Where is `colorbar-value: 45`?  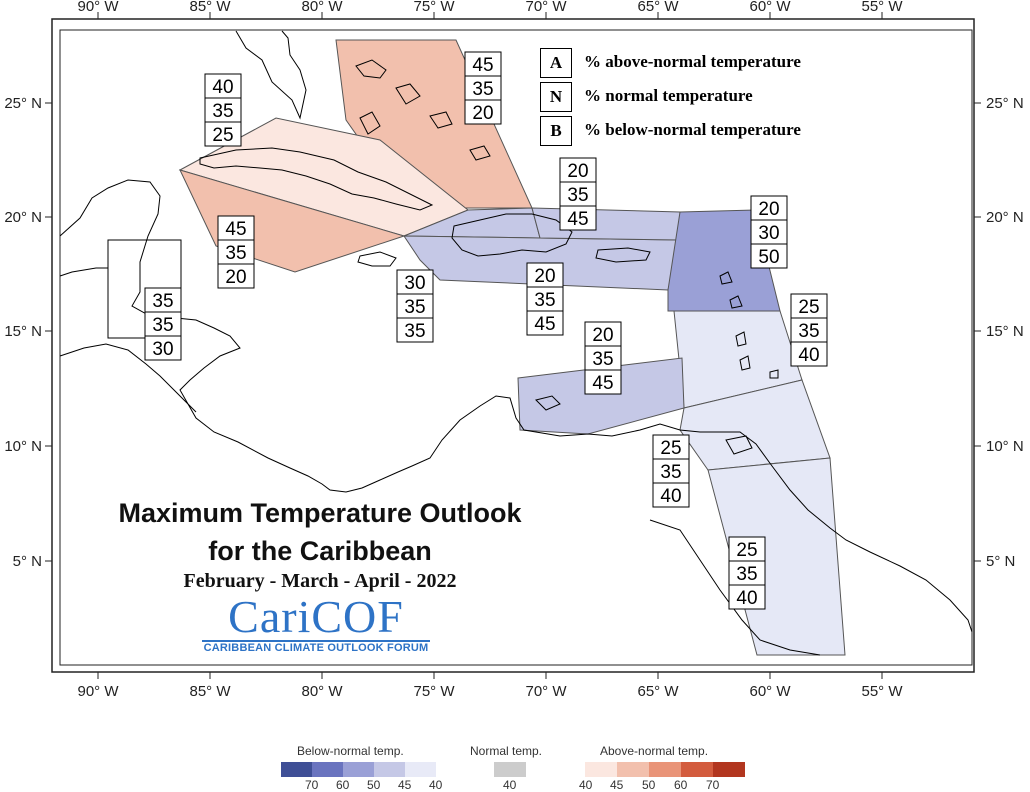 colorbar-value: 45 is located at coordinates (405, 785).